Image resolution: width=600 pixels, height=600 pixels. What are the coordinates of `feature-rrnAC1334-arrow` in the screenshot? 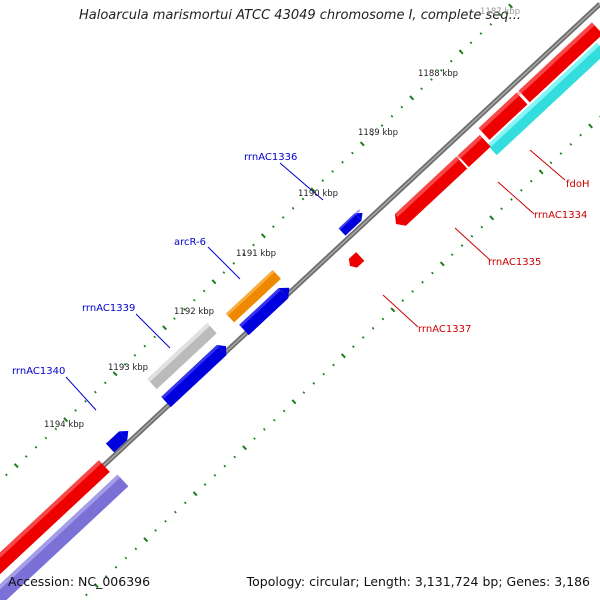 It's located at (539, 81).